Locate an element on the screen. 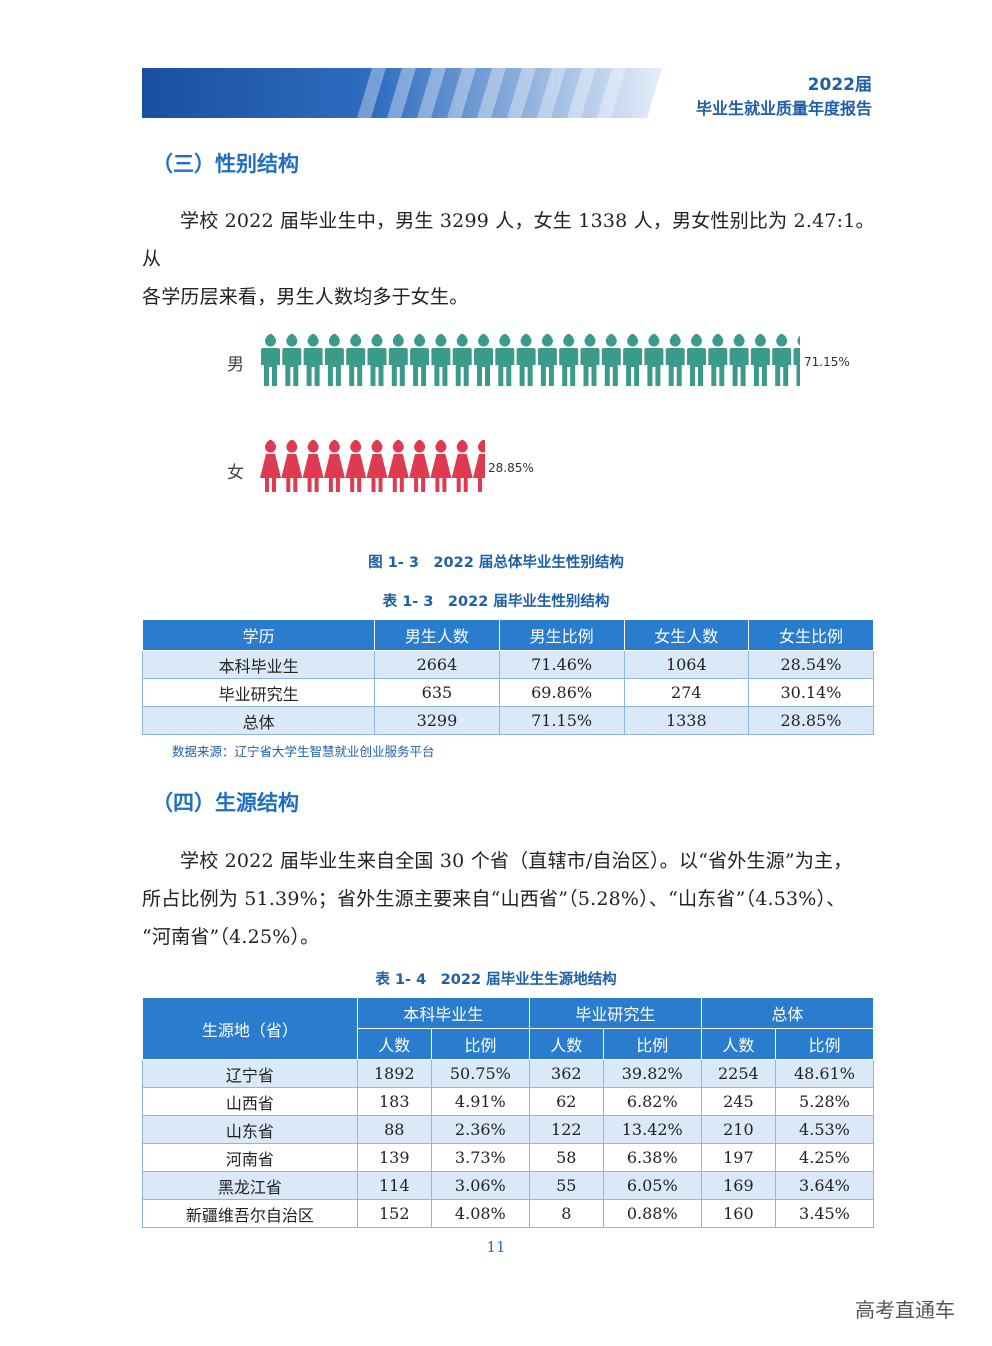 The height and width of the screenshot is (1346, 992). cell: 139 is located at coordinates (394, 1157).